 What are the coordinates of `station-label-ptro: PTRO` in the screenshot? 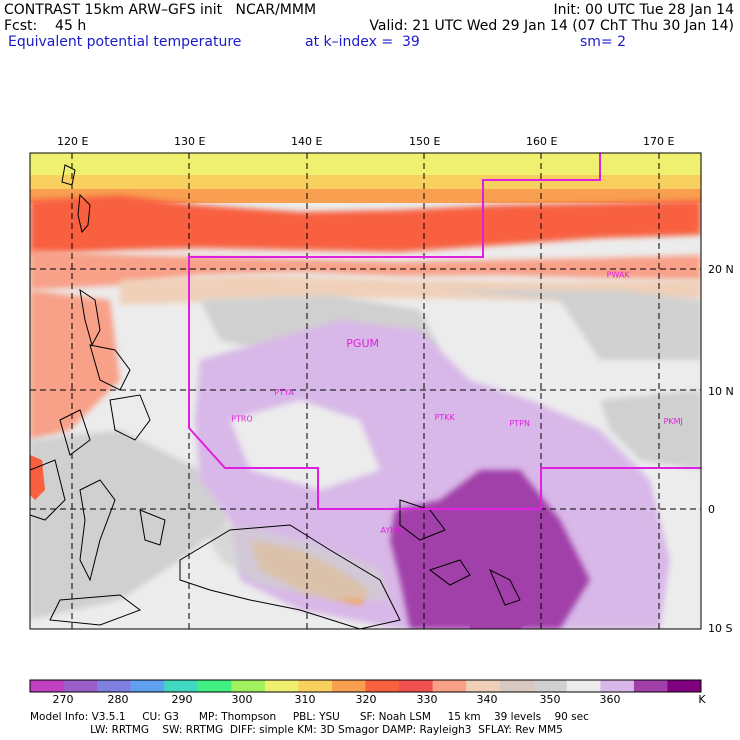 It's located at (242, 418).